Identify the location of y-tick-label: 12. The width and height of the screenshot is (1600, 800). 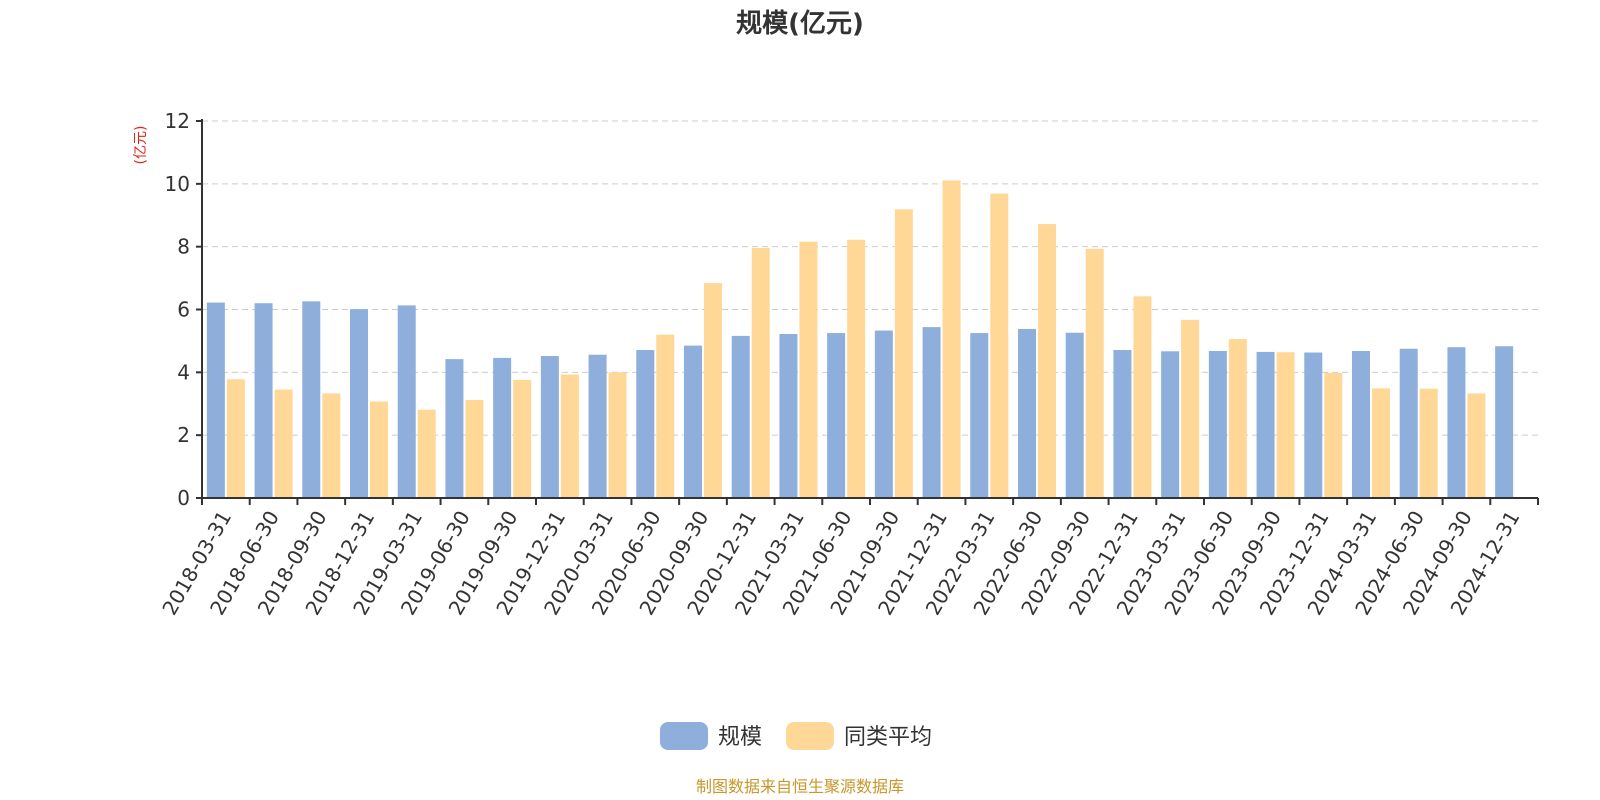
(177, 121).